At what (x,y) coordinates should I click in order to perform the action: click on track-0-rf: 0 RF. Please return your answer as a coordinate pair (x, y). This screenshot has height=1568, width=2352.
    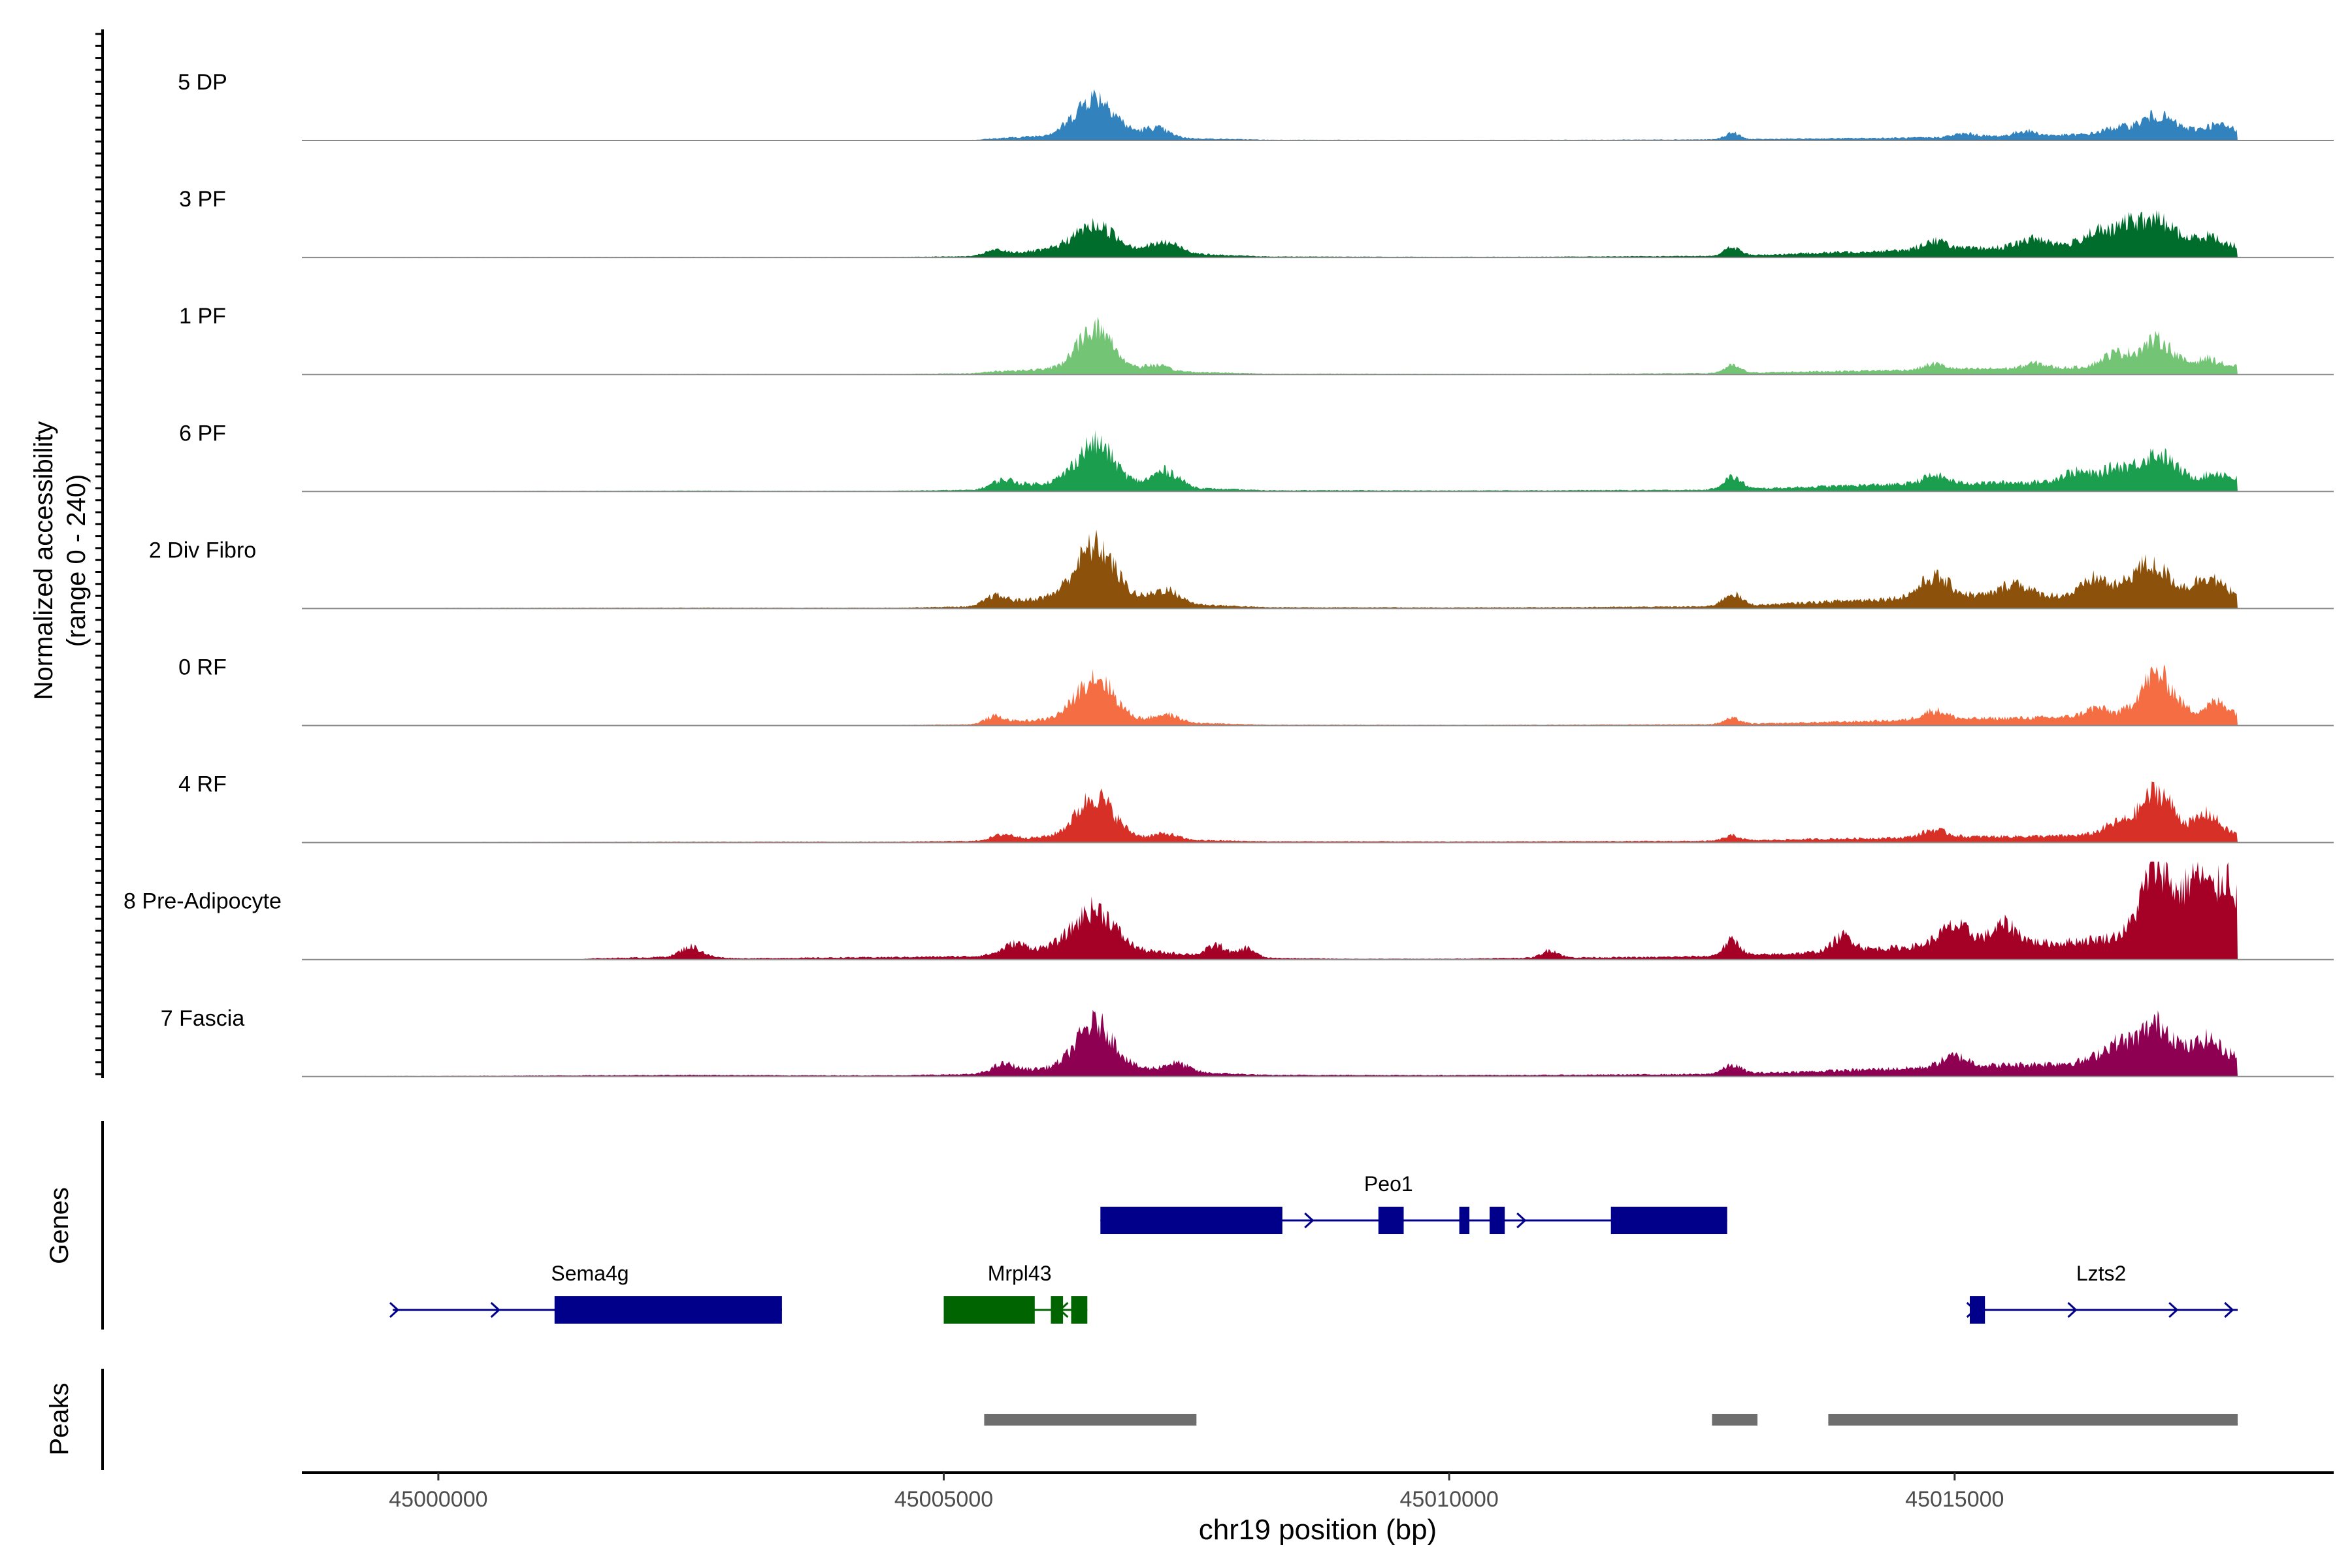
    Looking at the image, I should click on (1256, 691).